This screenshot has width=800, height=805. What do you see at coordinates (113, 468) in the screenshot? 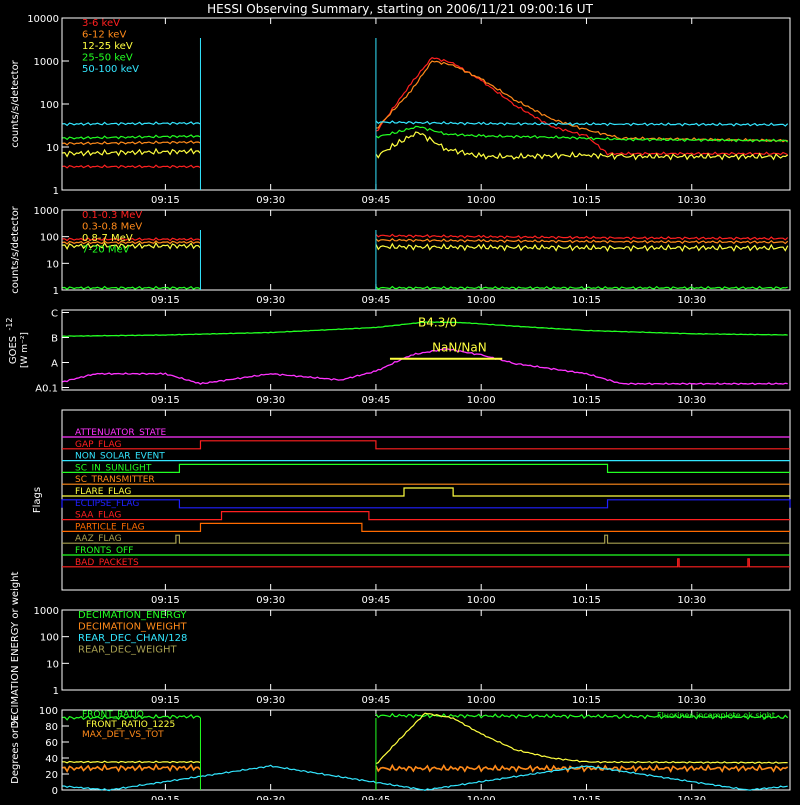
I see `flag-label-sc-in-sunlight: SC_IN_SUNLIGHT` at bounding box center [113, 468].